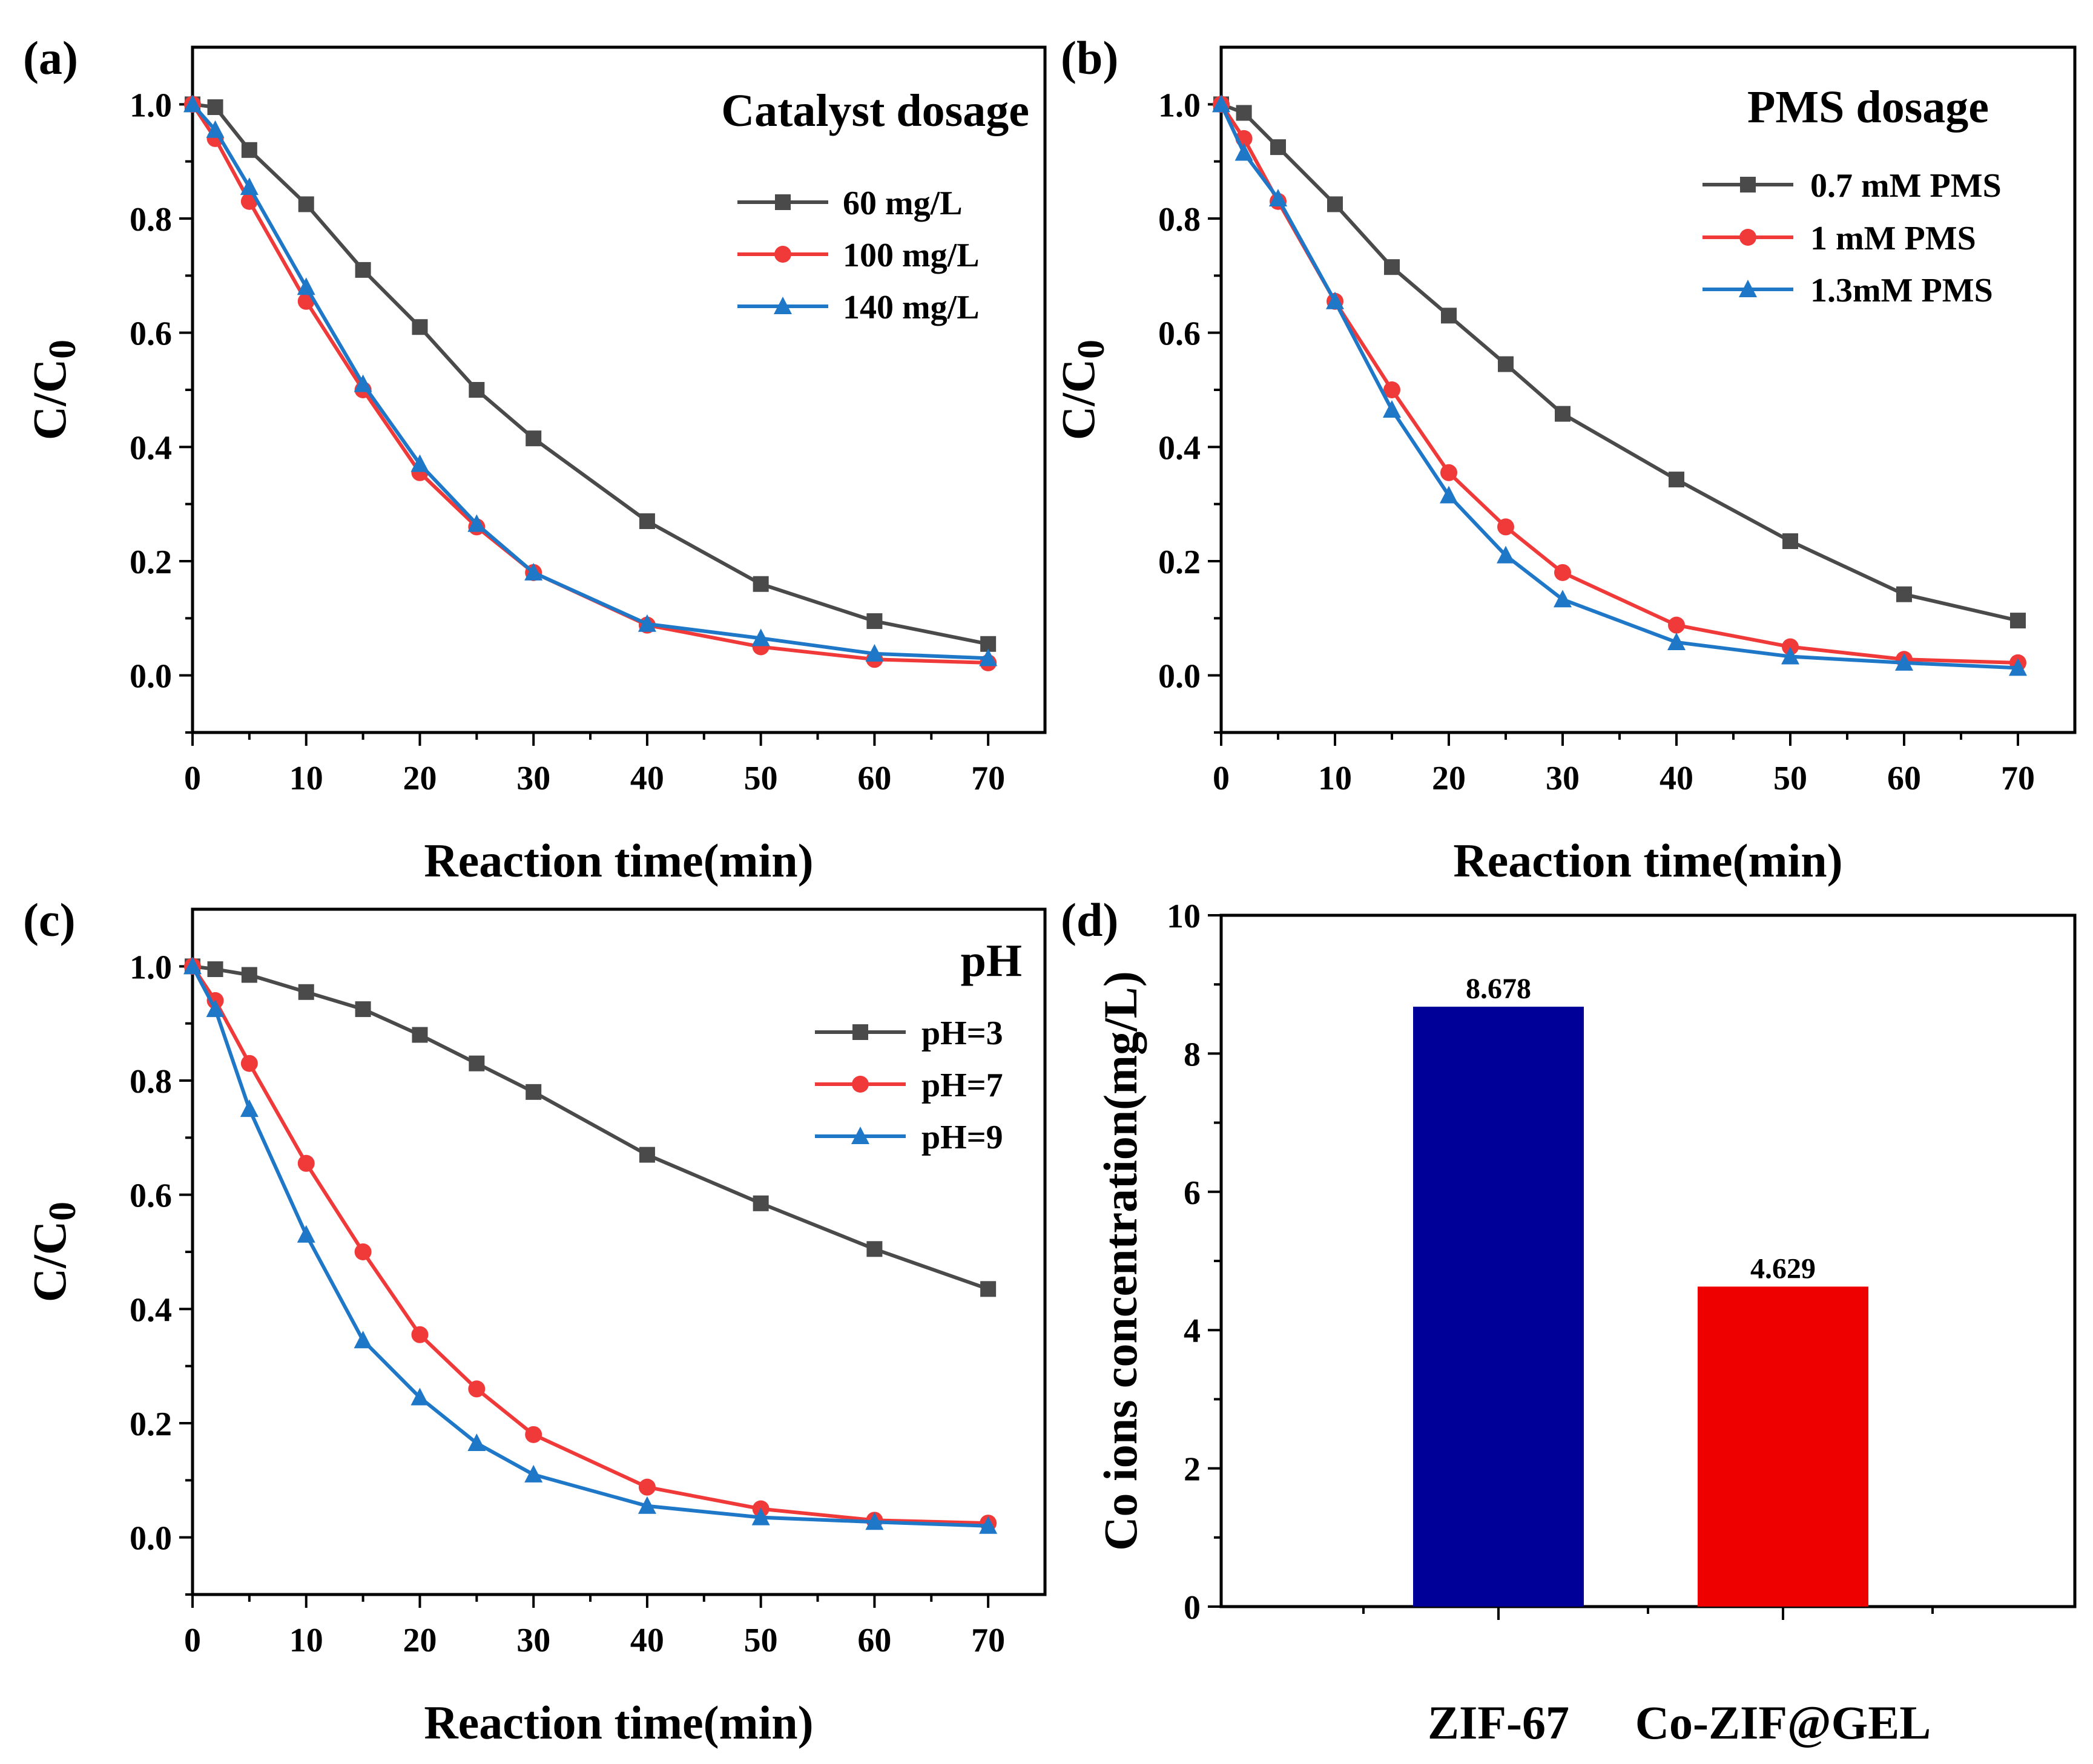 This screenshot has width=2093, height=1764. I want to click on x-tick-label: 60, so click(1904, 778).